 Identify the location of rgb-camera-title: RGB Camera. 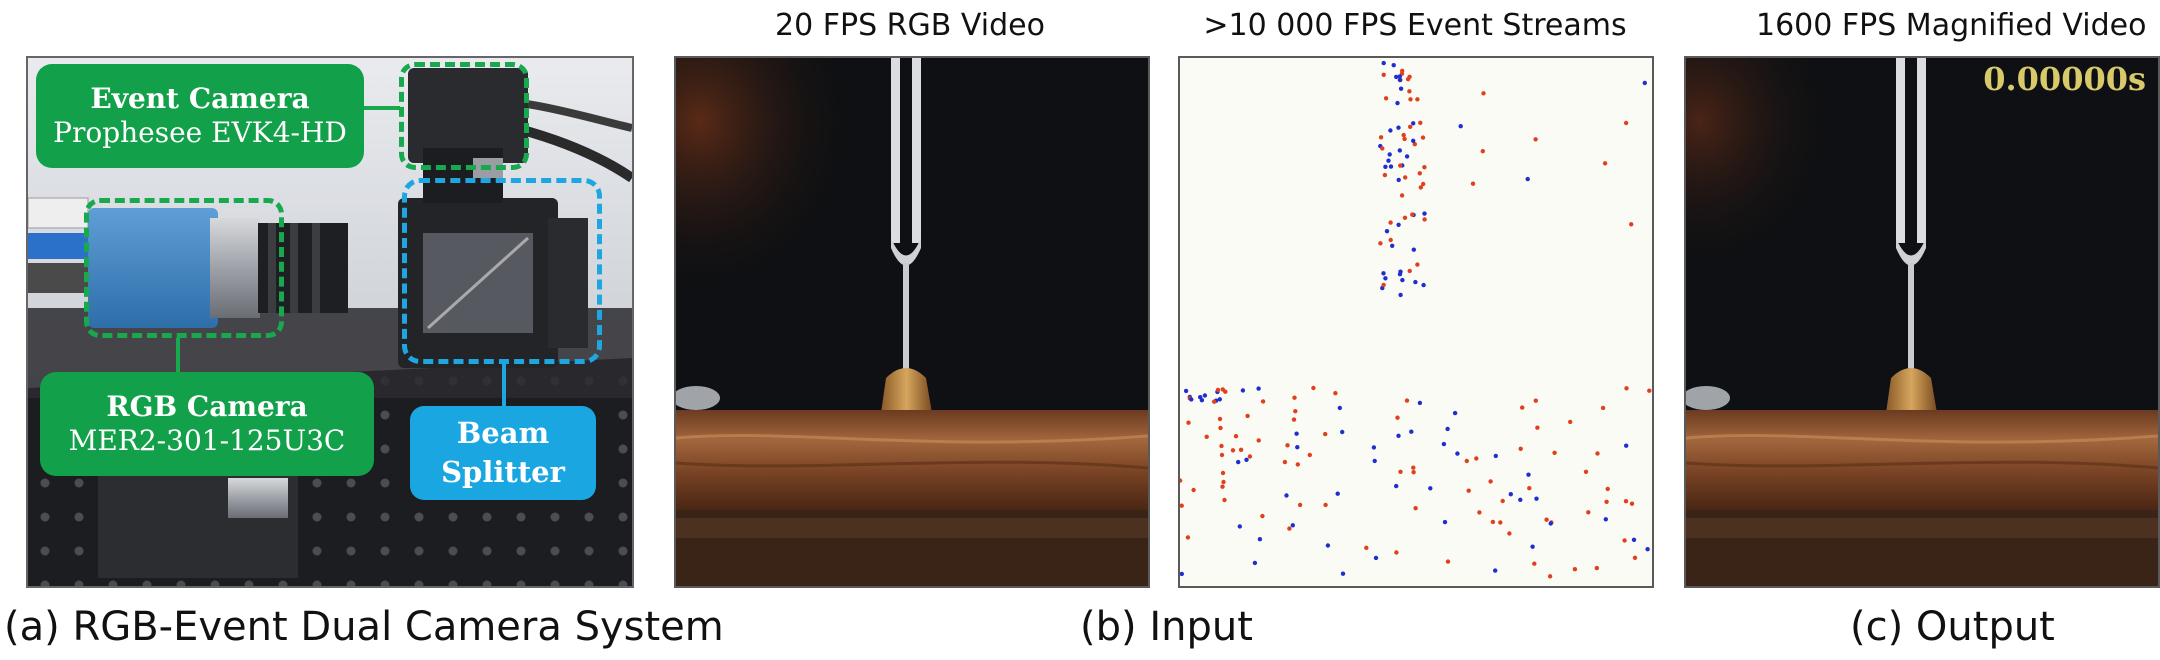
(207, 406).